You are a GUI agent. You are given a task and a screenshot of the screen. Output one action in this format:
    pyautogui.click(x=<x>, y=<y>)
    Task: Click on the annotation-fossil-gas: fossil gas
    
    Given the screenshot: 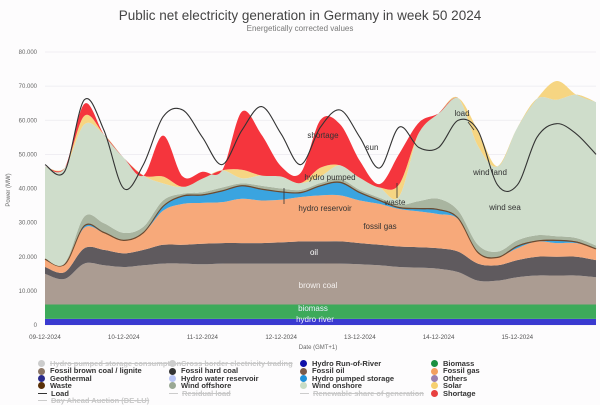 What is the action you would take?
    pyautogui.click(x=379, y=226)
    